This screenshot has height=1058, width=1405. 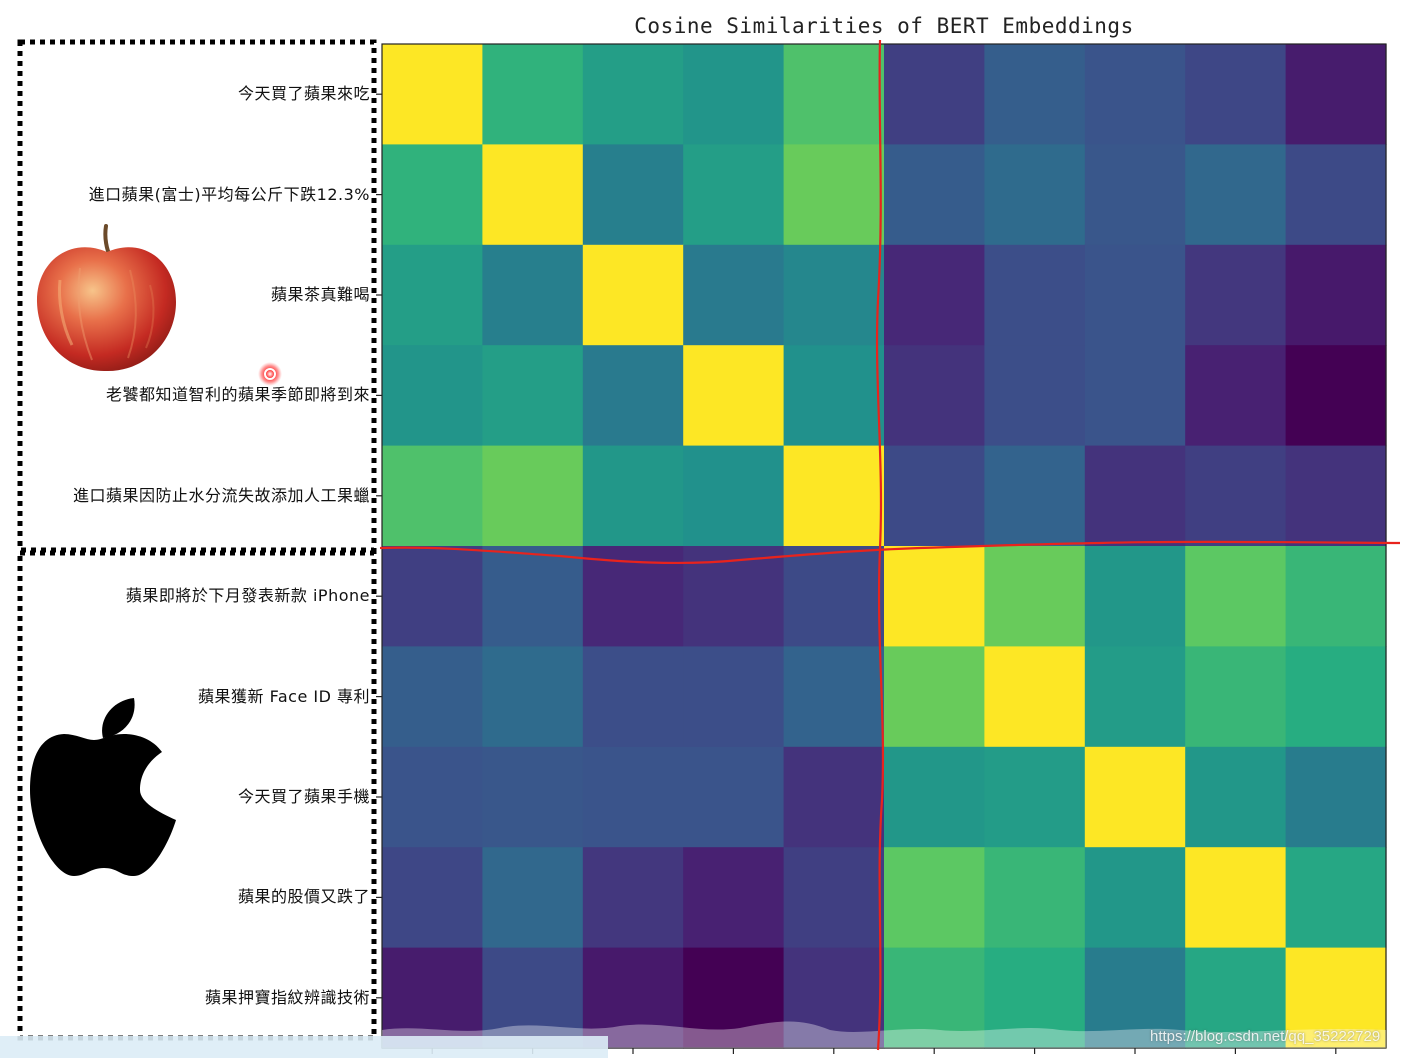 I want to click on row-label-5: 蘋果即將於下月發表新款 iPhone, so click(x=247, y=596).